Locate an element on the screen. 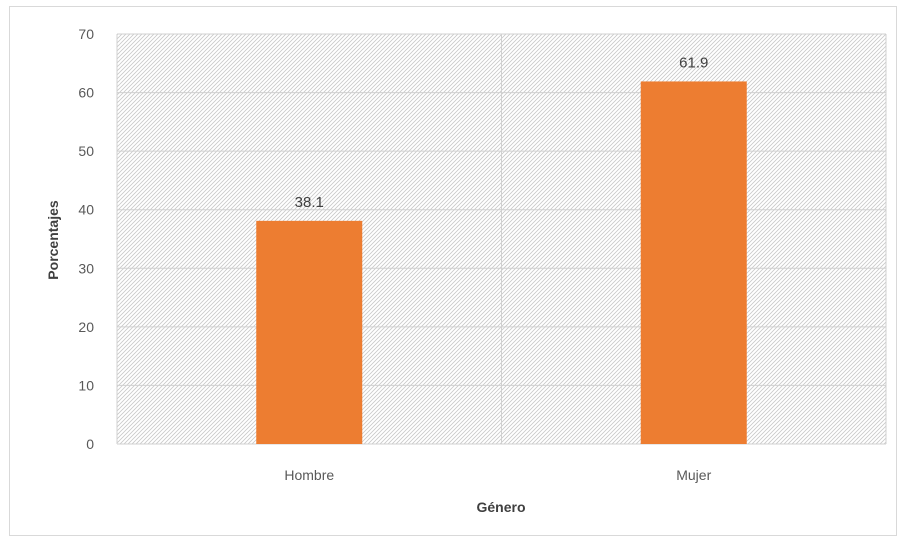 The height and width of the screenshot is (545, 902). y-axis: 0 10 20 30 40 50 60 70 is located at coordinates (86, 239).